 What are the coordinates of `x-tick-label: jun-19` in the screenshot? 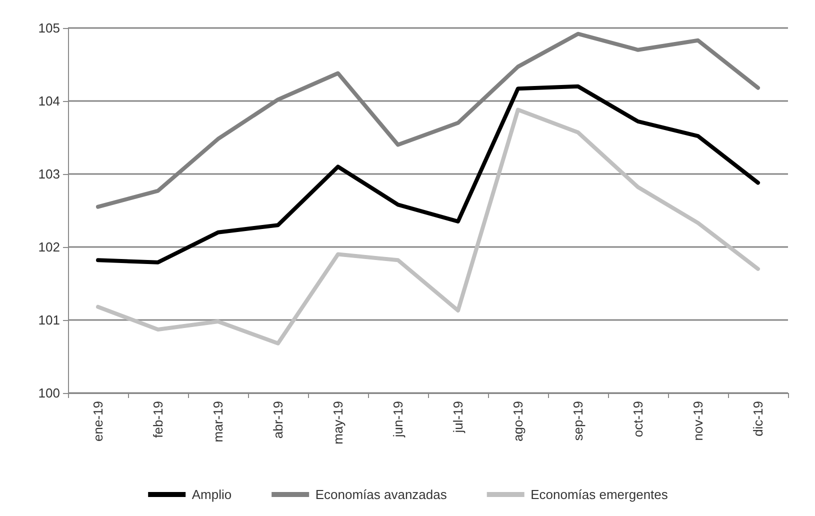 It's located at (398, 419).